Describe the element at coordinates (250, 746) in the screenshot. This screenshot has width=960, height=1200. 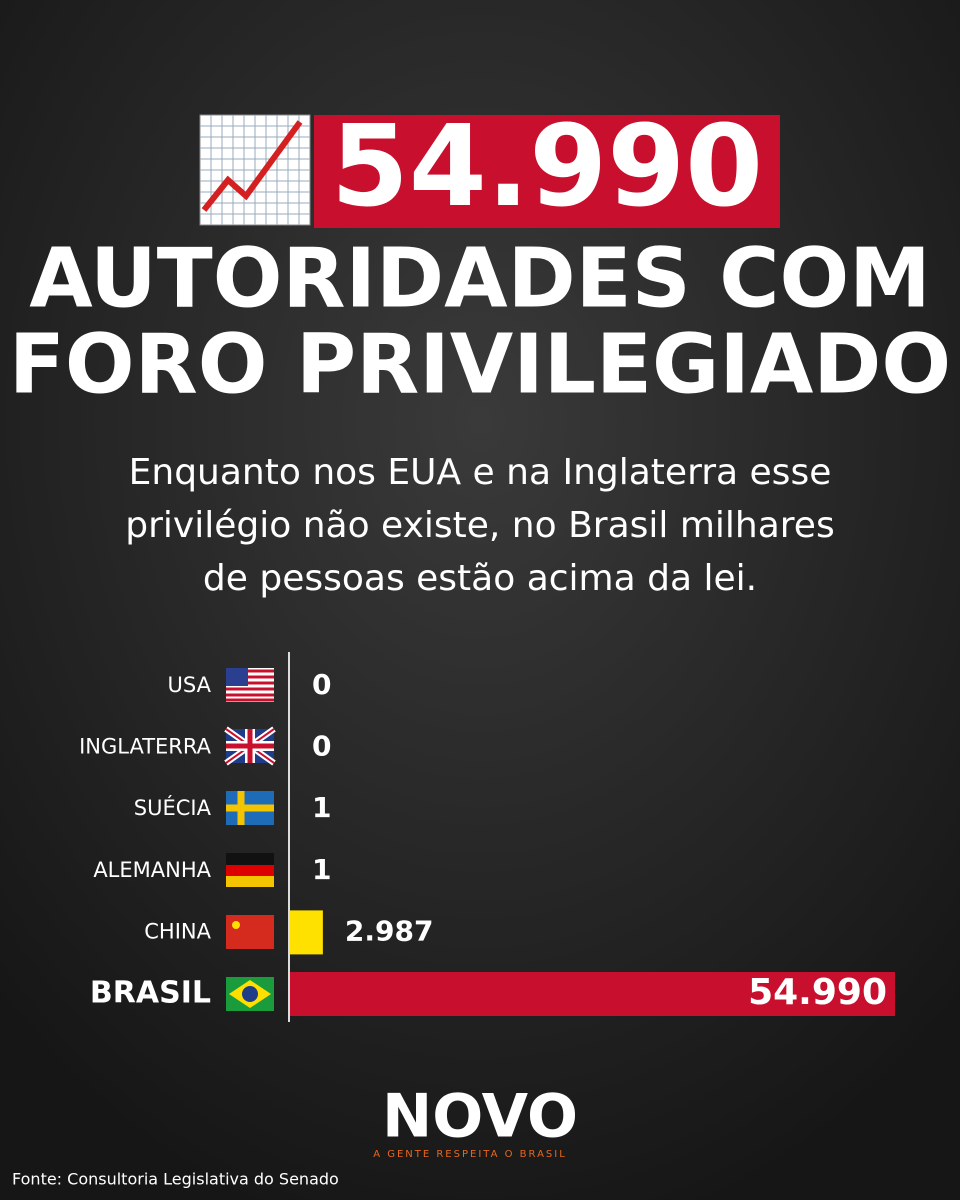
I see `flag-uk` at that location.